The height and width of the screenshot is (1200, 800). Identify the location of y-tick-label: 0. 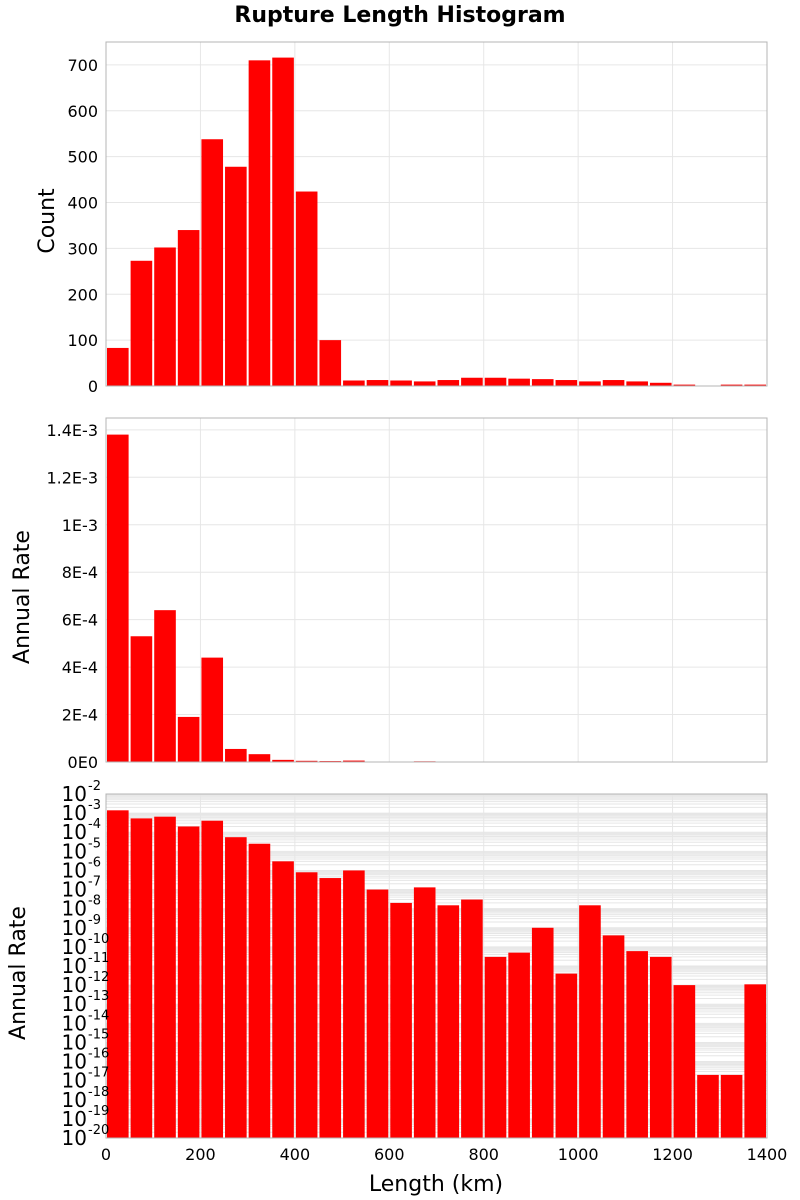
(93, 386).